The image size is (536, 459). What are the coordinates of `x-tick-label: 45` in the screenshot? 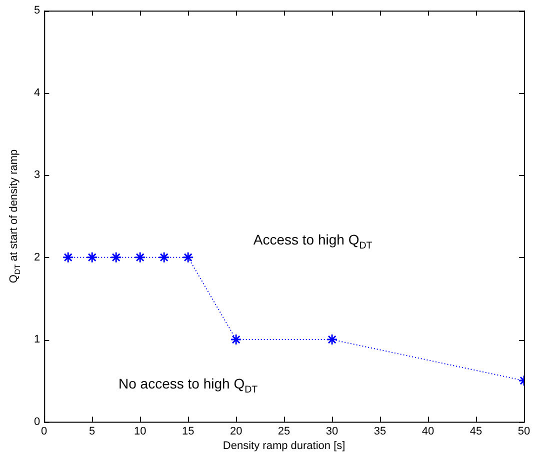 It's located at (476, 431).